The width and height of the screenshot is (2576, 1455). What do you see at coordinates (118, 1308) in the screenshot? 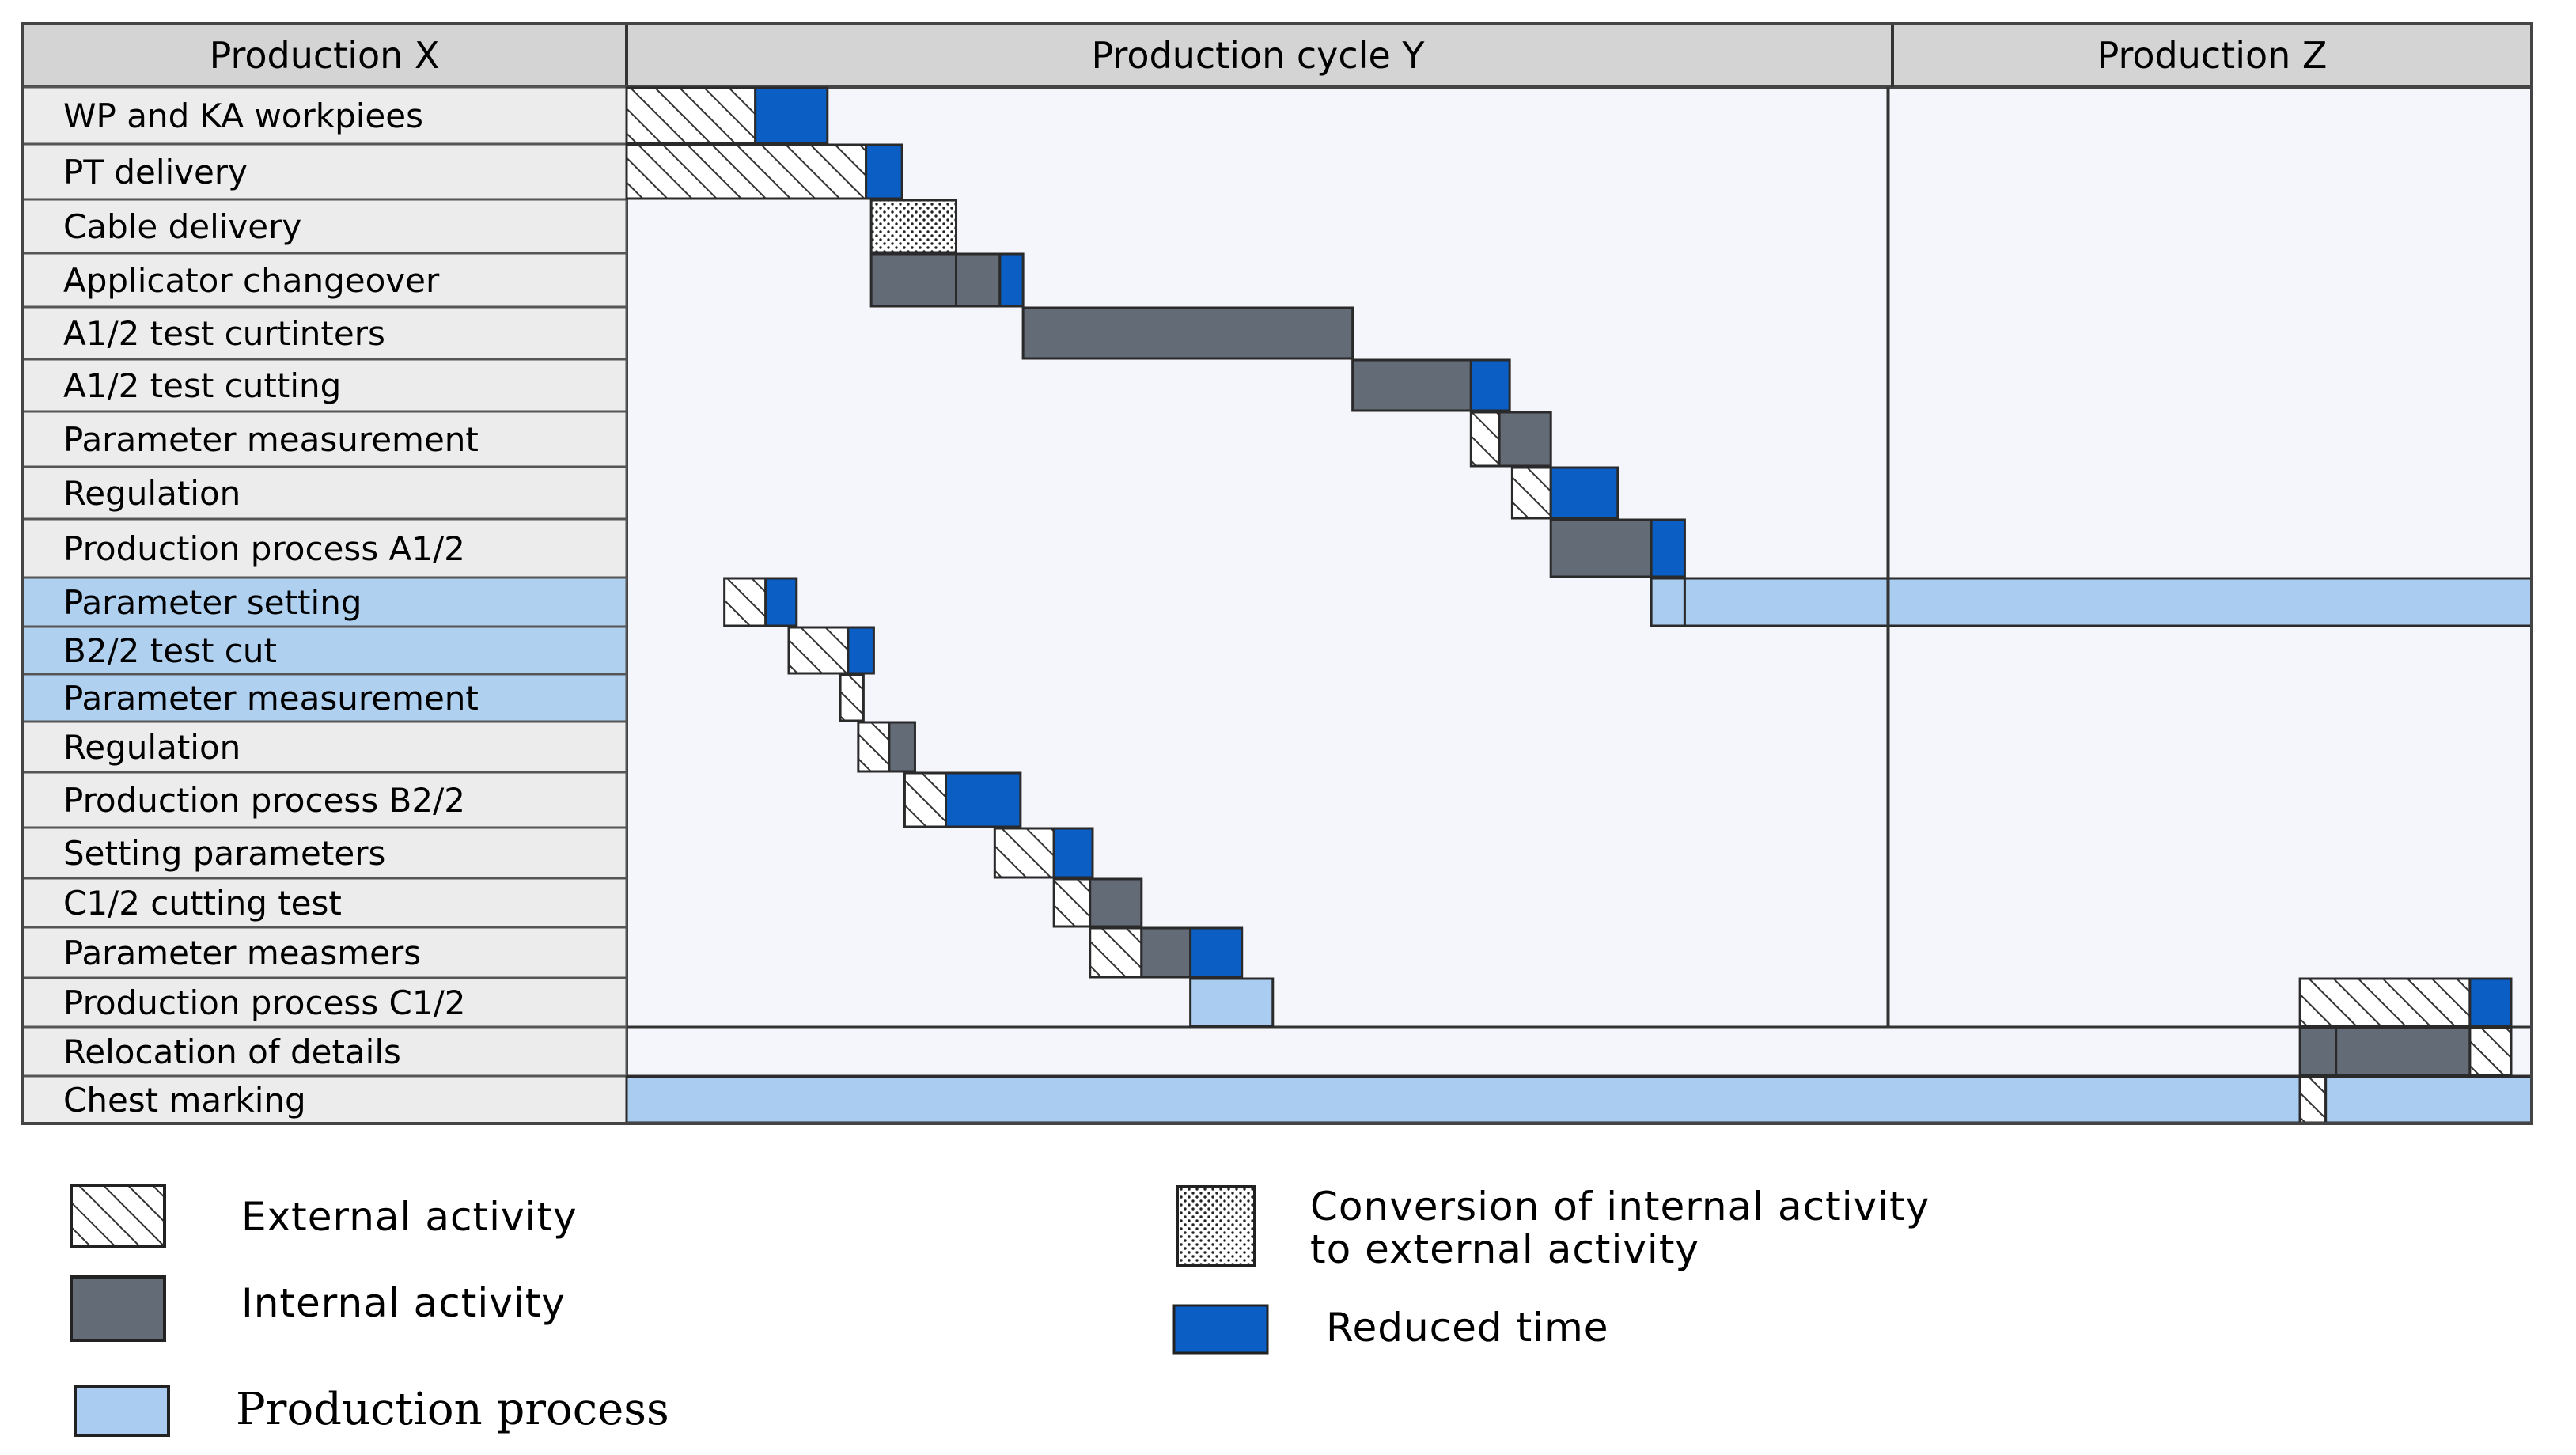
I see `legend-swatch-internal` at bounding box center [118, 1308].